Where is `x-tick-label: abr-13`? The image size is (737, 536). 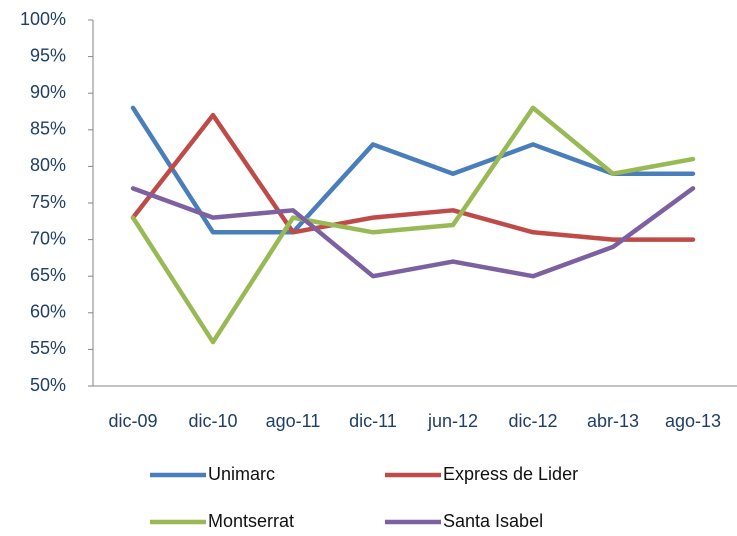
x-tick-label: abr-13 is located at coordinates (613, 421).